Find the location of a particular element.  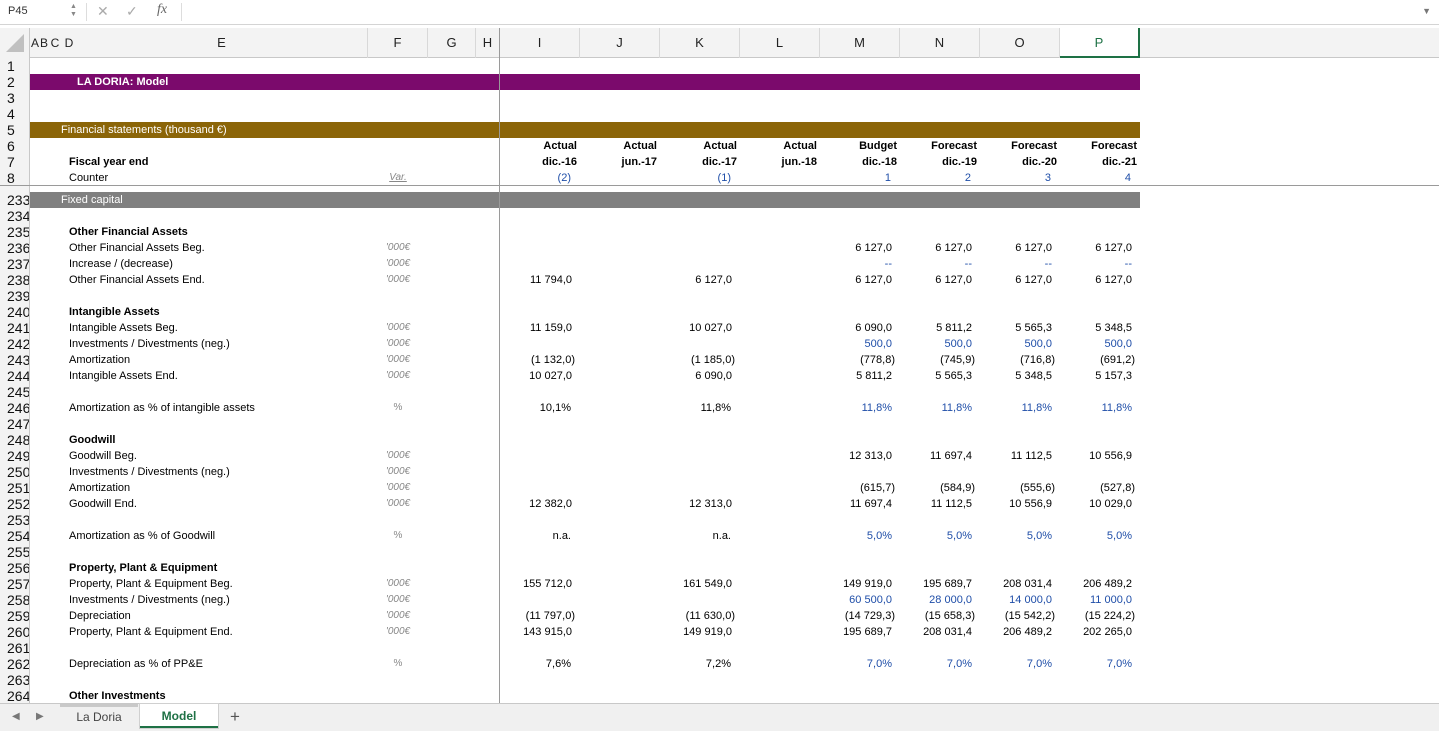

value-cell: 10 027,0 is located at coordinates (550, 376).